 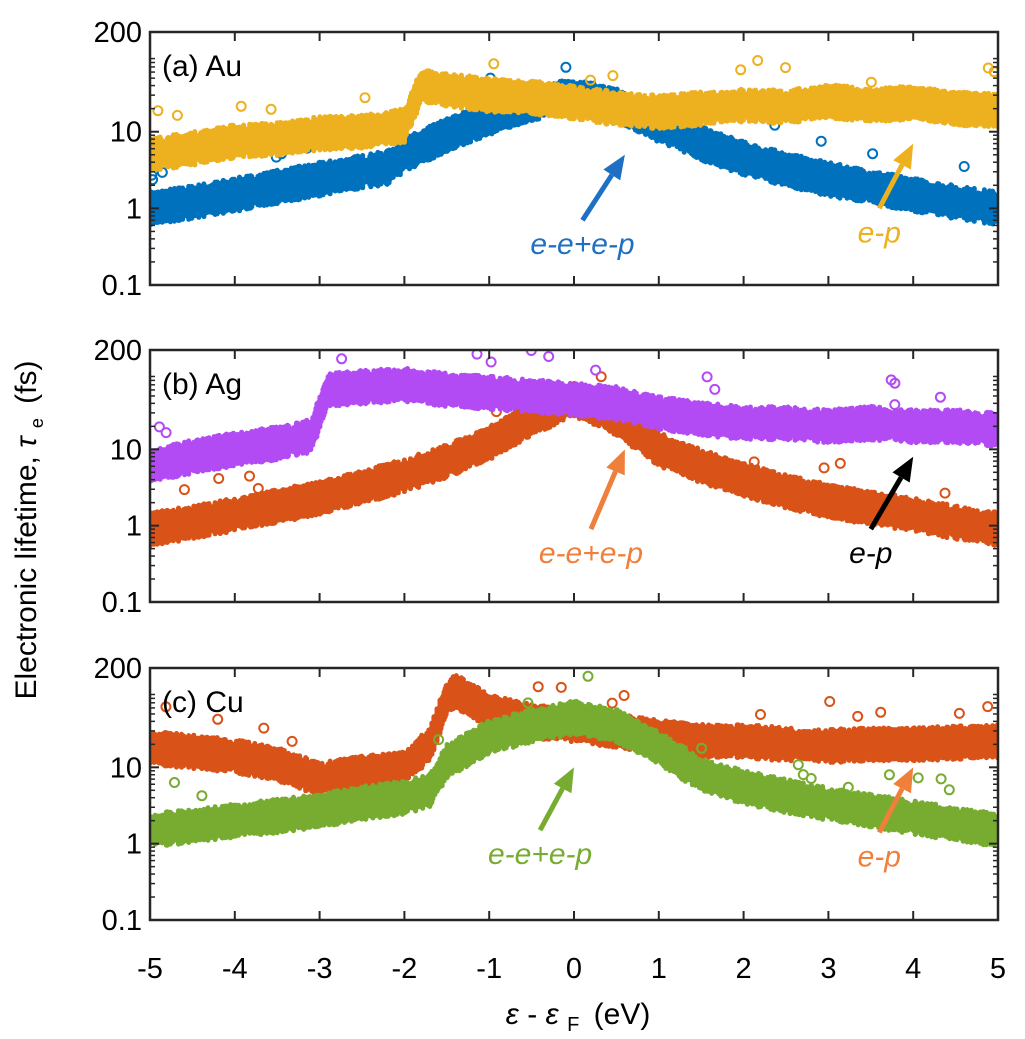 What do you see at coordinates (540, 854) in the screenshot?
I see `annotation-label: e-e+e-p` at bounding box center [540, 854].